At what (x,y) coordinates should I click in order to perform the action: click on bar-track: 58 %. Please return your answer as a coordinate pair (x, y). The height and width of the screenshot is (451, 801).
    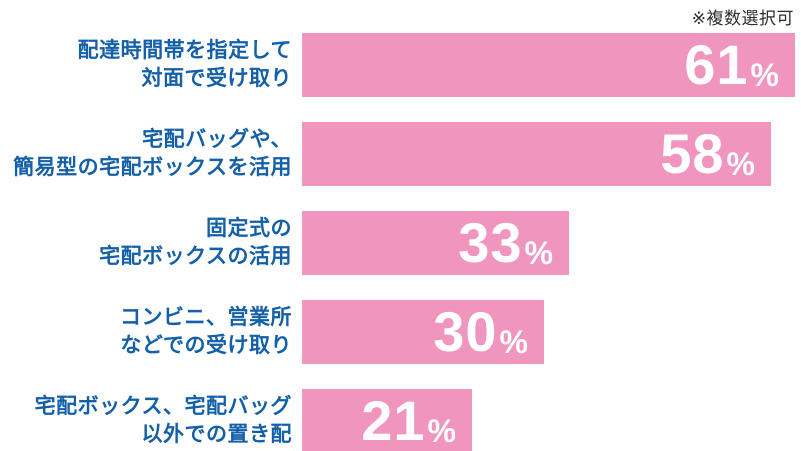
    Looking at the image, I should click on (551, 154).